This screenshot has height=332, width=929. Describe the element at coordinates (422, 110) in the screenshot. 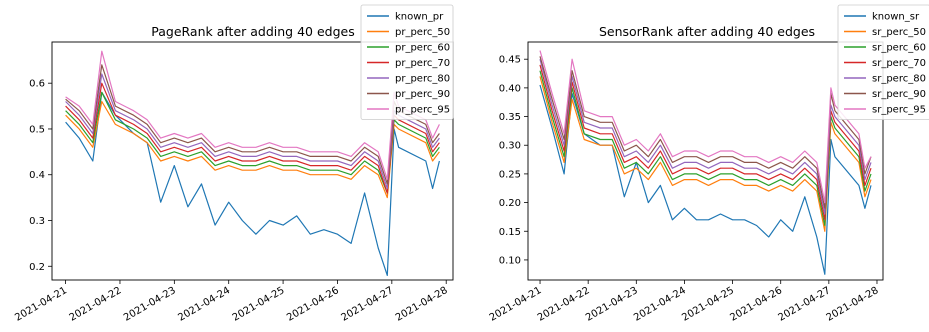

I see `legend-label-pr_perc_95: pr_perc_95` at that location.